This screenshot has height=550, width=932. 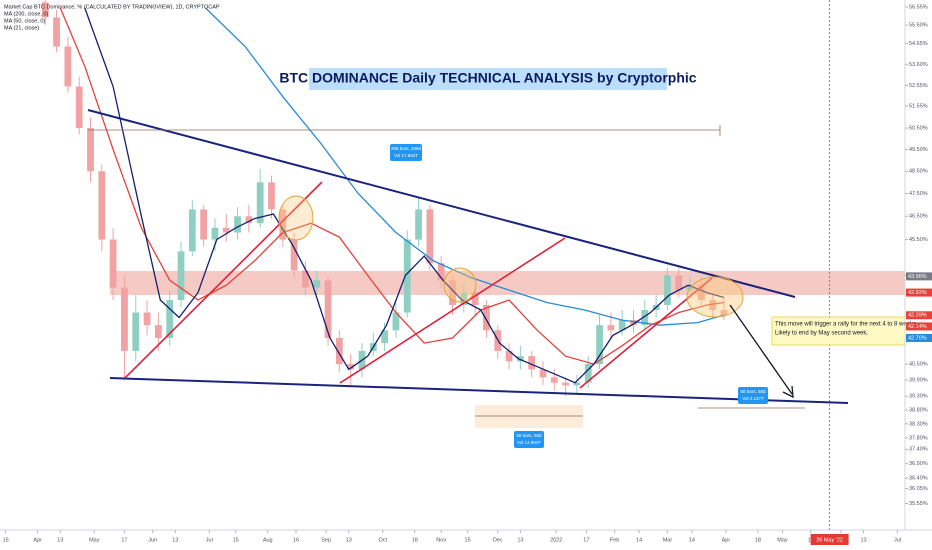 What do you see at coordinates (918, 150) in the screenshot?
I see `y-tick-label: 49.50%` at bounding box center [918, 150].